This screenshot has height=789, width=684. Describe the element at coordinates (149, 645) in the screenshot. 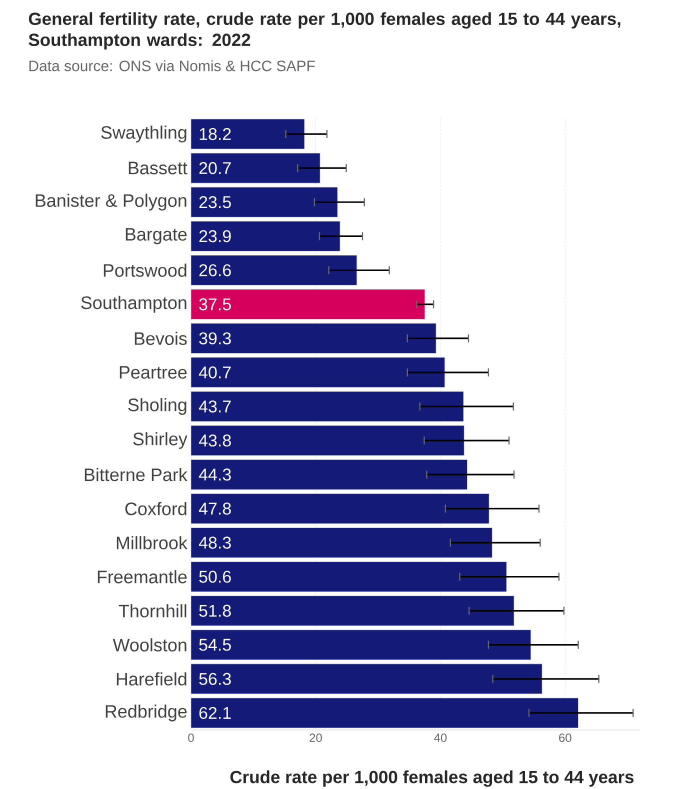

I see `y-tick-label: Woolston` at that location.